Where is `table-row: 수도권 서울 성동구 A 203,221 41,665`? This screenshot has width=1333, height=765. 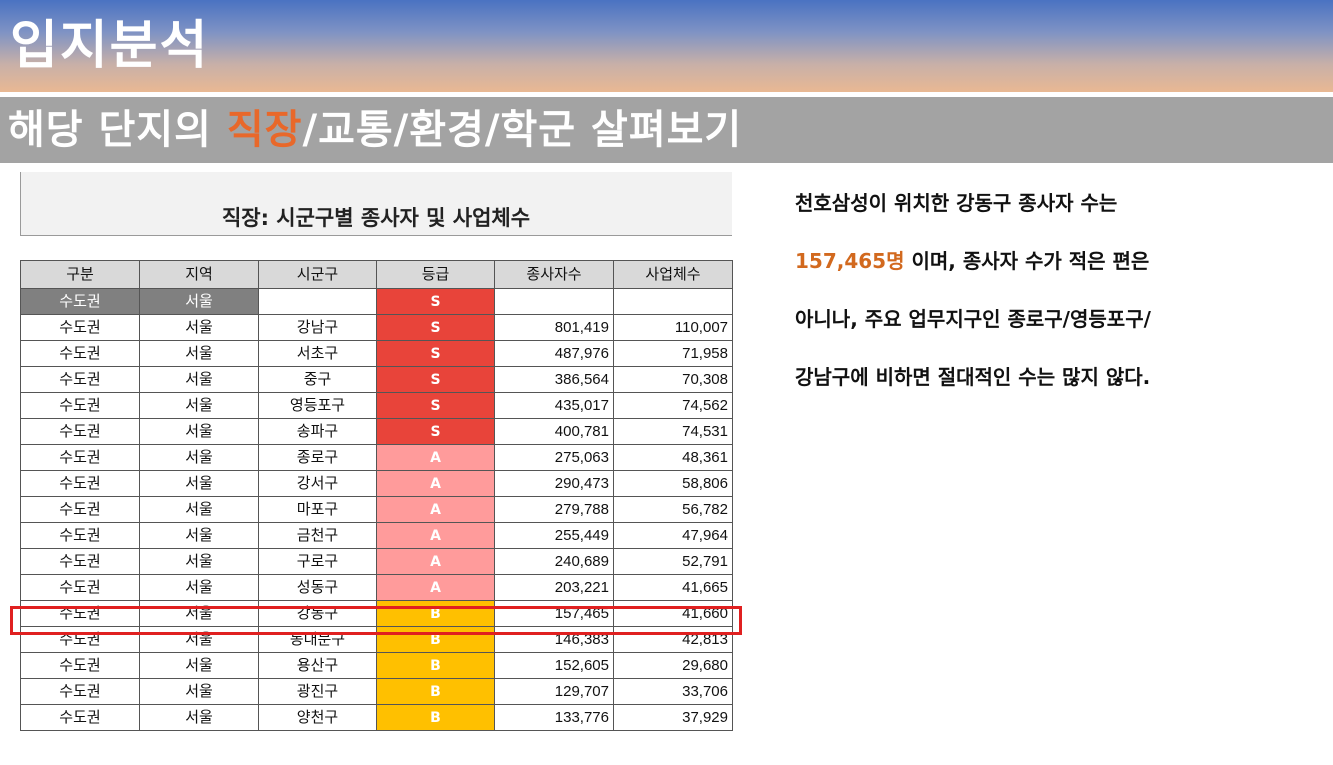
table-row: 수도권 서울 성동구 A 203,221 41,665 is located at coordinates (376, 587).